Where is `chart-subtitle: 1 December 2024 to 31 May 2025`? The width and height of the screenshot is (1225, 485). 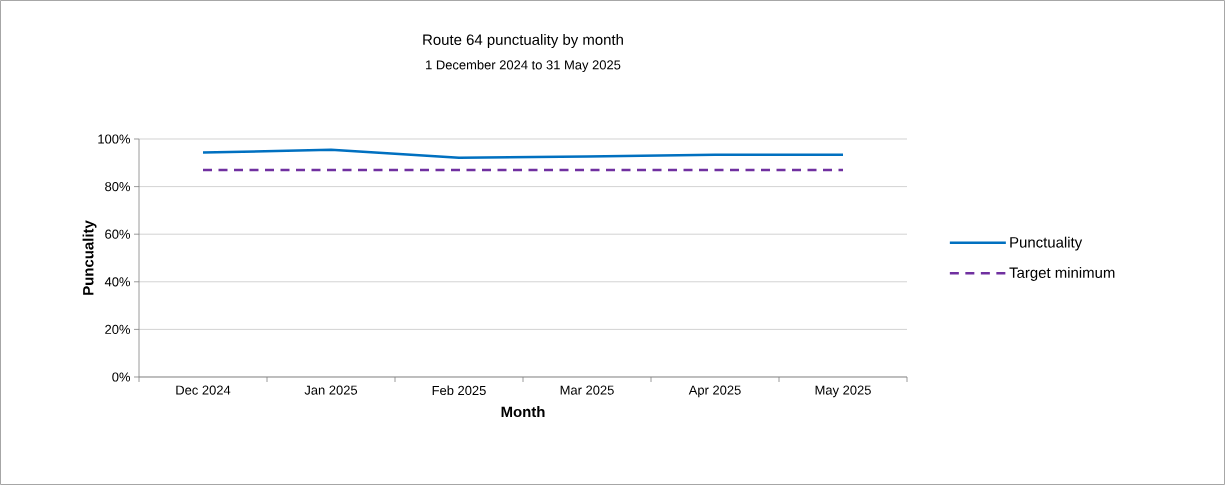 chart-subtitle: 1 December 2024 to 31 May 2025 is located at coordinates (523, 66).